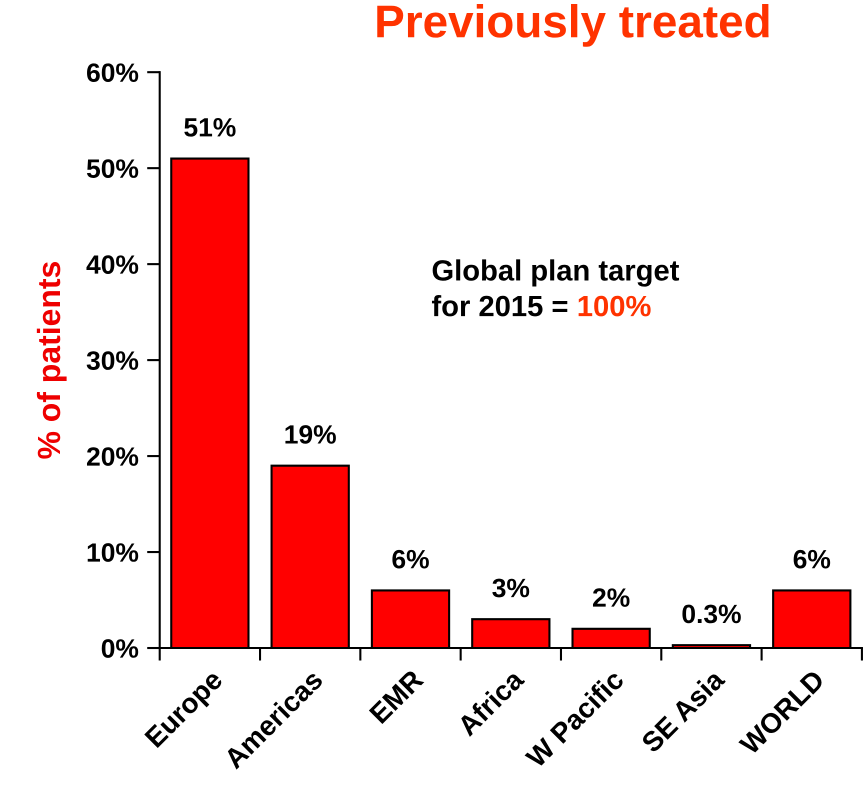 Image resolution: width=868 pixels, height=802 pixels. I want to click on y-tick-label: 30%, so click(112, 360).